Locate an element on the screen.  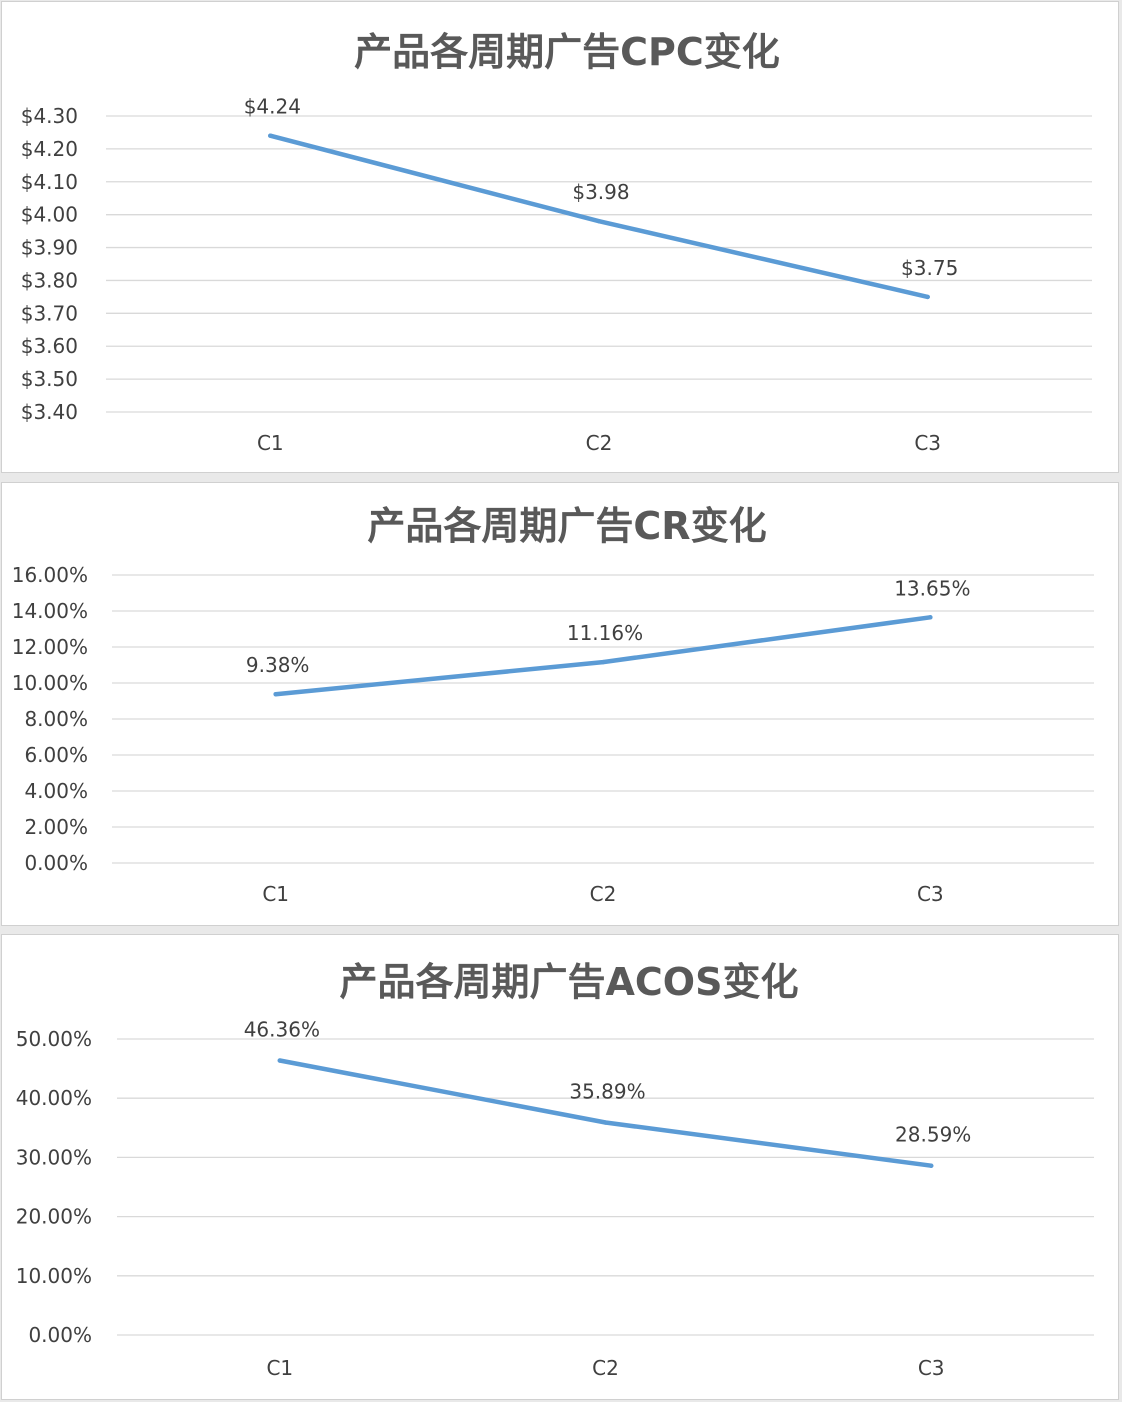
y-tick-label: $4.20 is located at coordinates (49, 149).